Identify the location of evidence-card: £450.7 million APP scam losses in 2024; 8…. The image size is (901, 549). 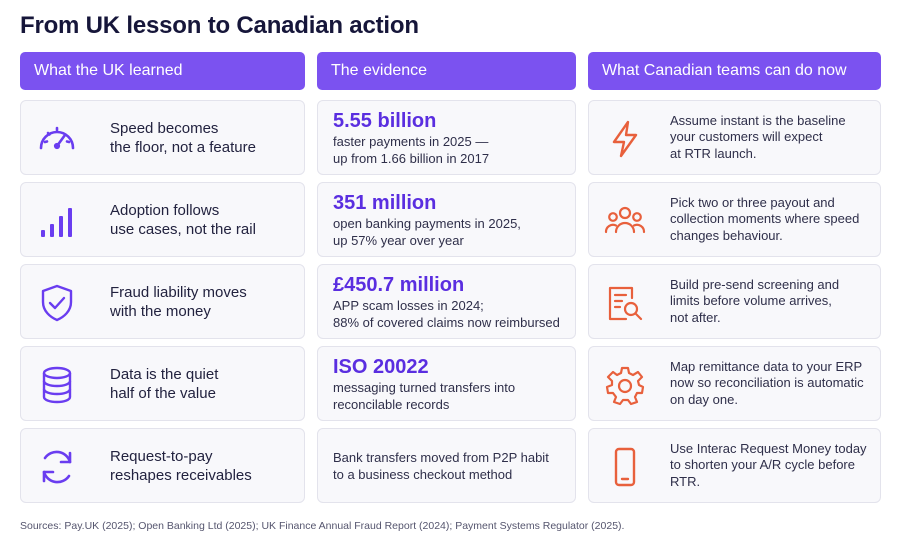
(446, 301).